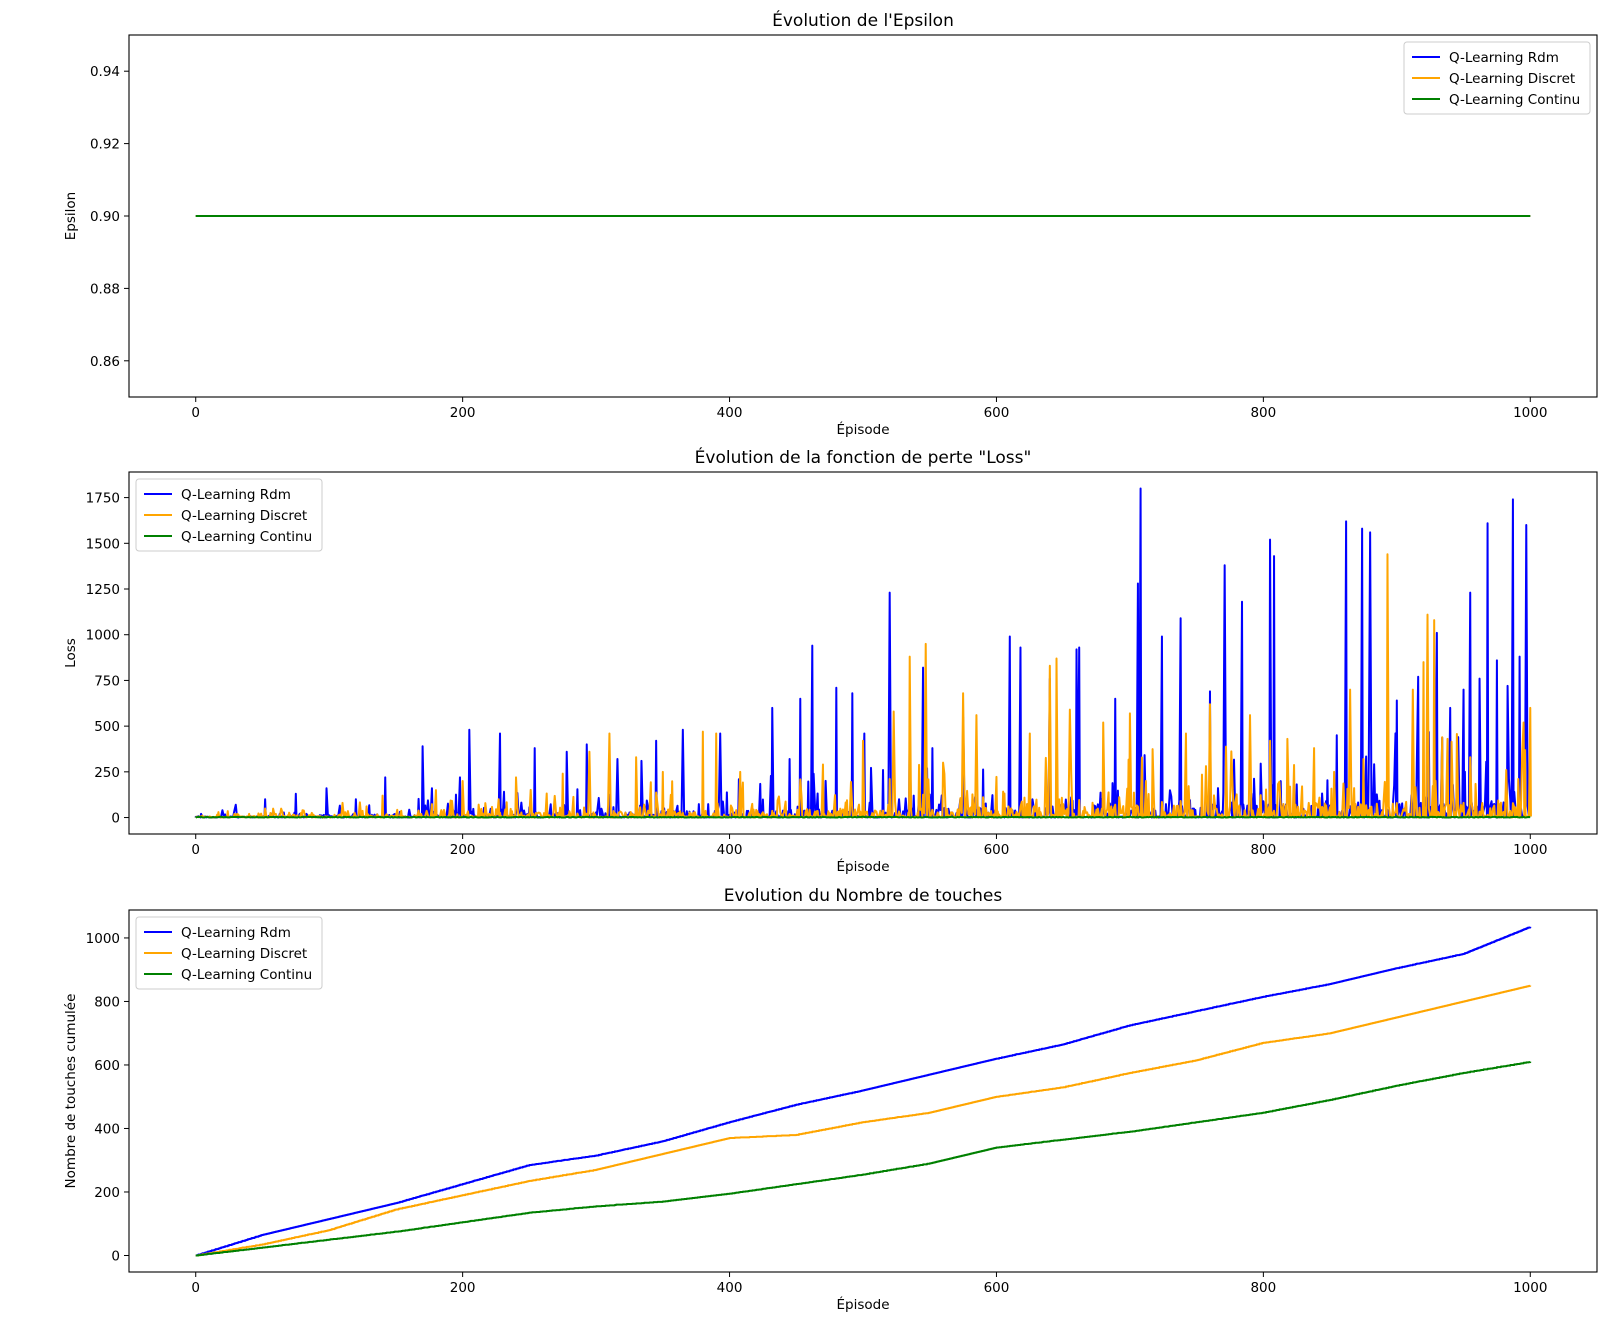 The image size is (1613, 1322). What do you see at coordinates (107, 1129) in the screenshot?
I see `y-tick-label: 400` at bounding box center [107, 1129].